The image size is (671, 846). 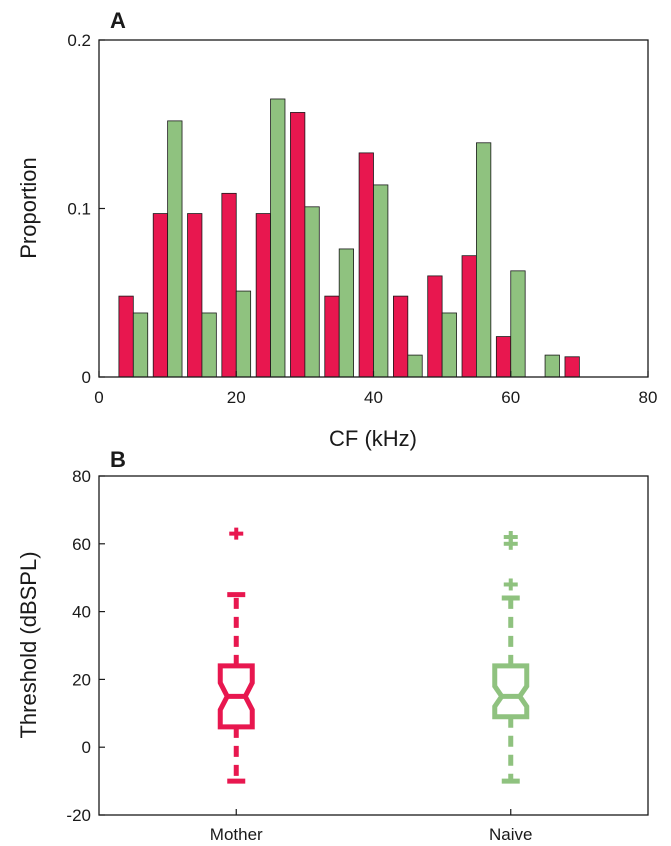 What do you see at coordinates (236, 397) in the screenshot?
I see `x-tick-label: 20` at bounding box center [236, 397].